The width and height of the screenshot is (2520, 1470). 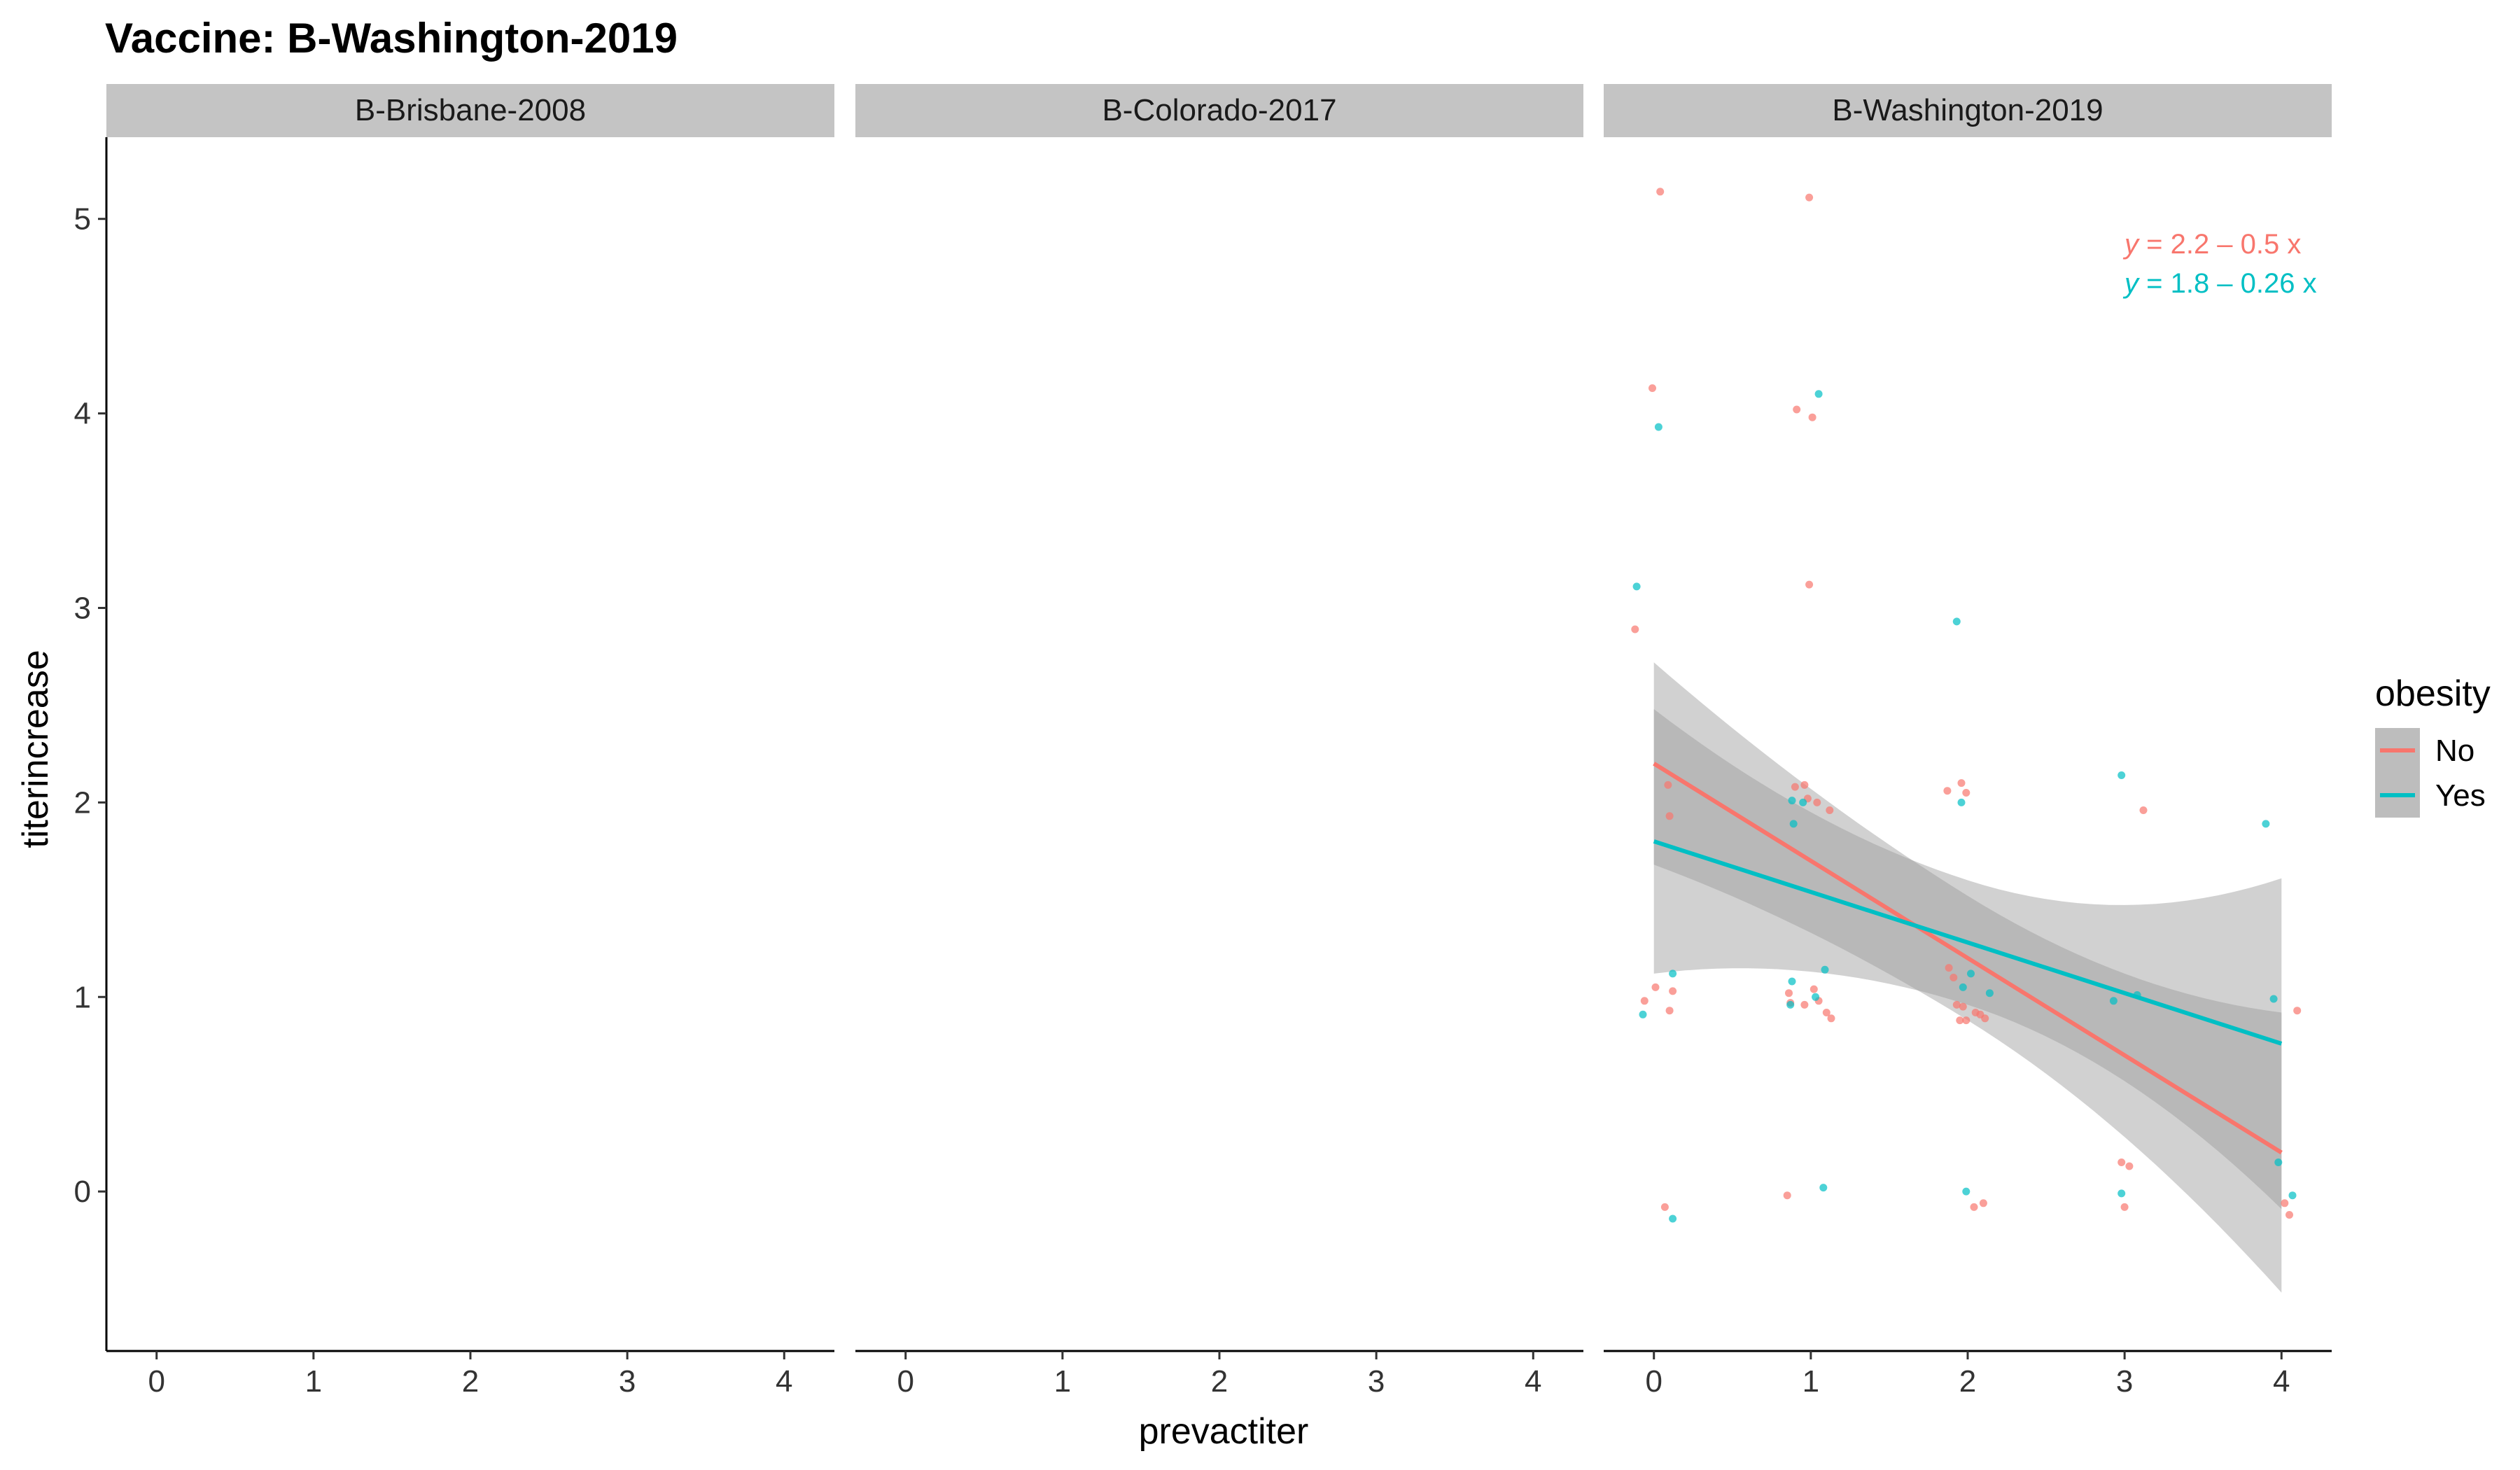 I want to click on regression-equation-2: y = 1.8 – 0.26 x, so click(x=2219, y=283).